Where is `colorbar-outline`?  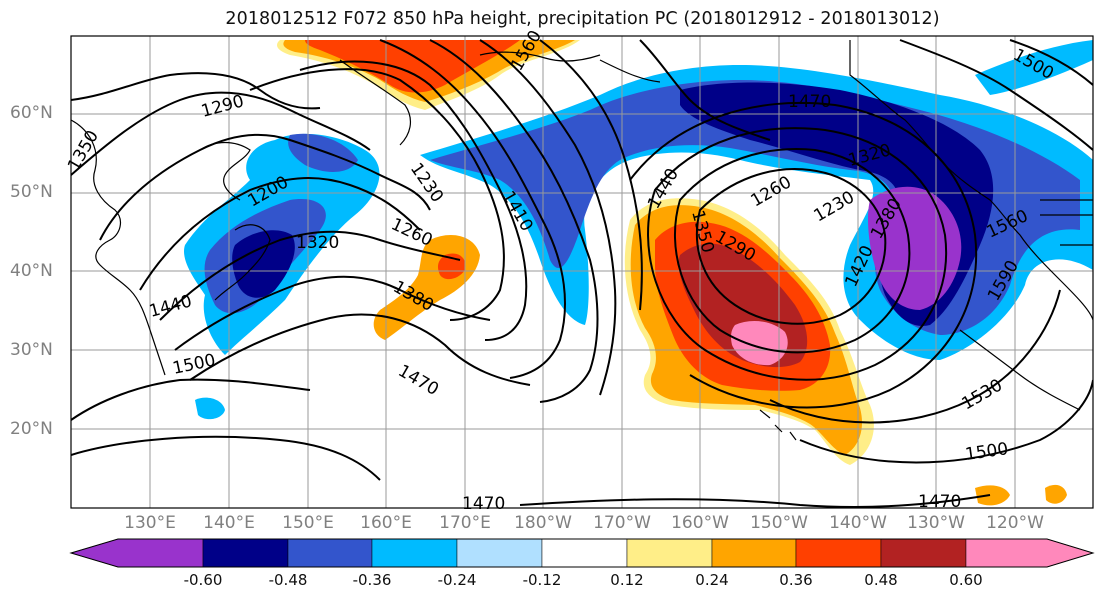 colorbar-outline is located at coordinates (582, 553).